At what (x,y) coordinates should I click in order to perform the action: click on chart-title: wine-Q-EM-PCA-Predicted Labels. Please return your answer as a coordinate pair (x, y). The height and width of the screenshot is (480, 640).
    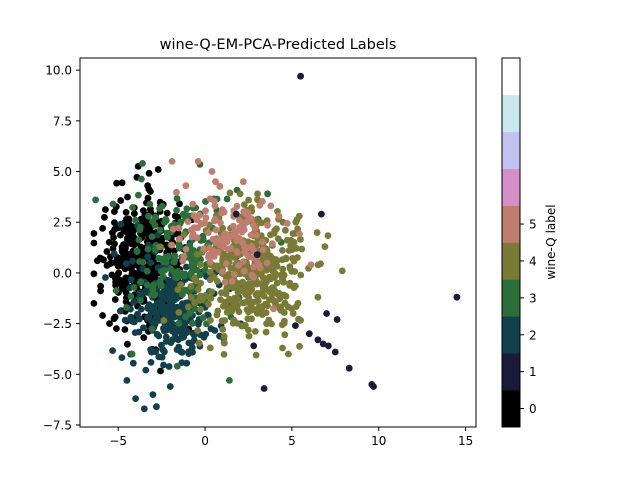
    Looking at the image, I should click on (278, 45).